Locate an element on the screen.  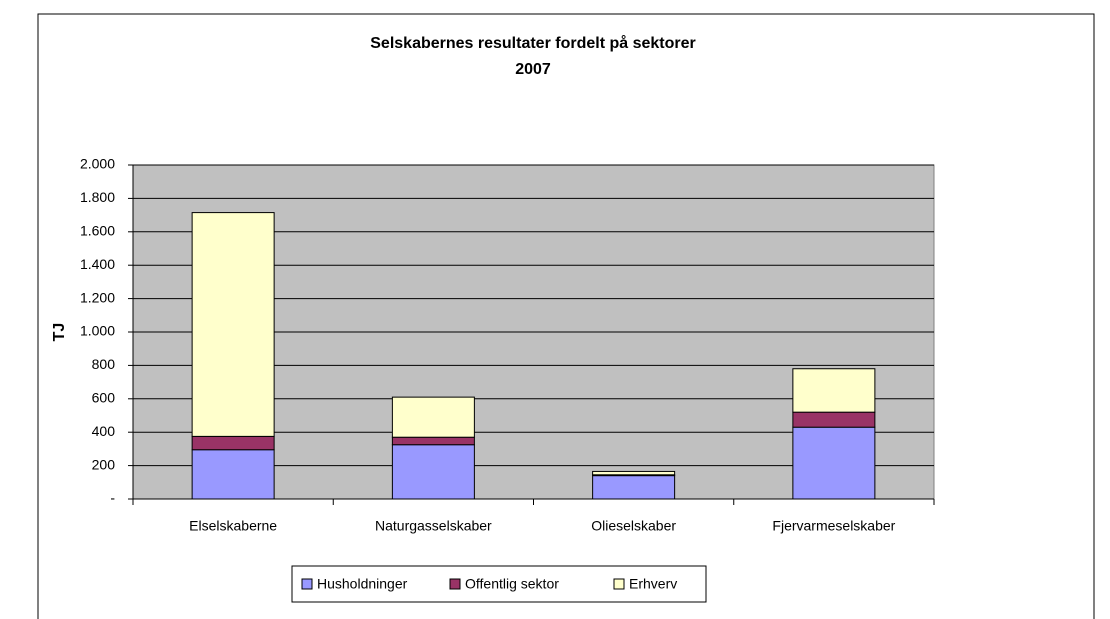
y-tick-label: 400 is located at coordinates (104, 431).